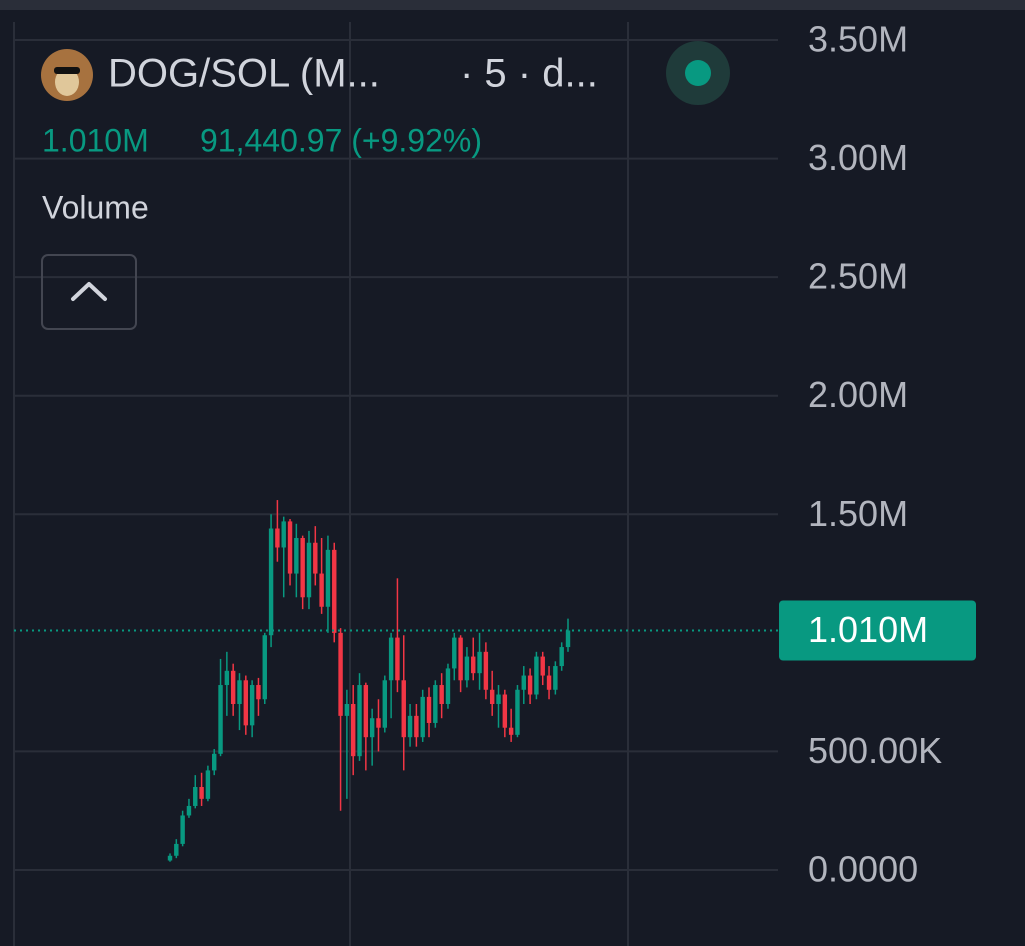  Describe the element at coordinates (341, 140) in the screenshot. I see `legend-change: 91,440.97 (+9.92%)` at that location.